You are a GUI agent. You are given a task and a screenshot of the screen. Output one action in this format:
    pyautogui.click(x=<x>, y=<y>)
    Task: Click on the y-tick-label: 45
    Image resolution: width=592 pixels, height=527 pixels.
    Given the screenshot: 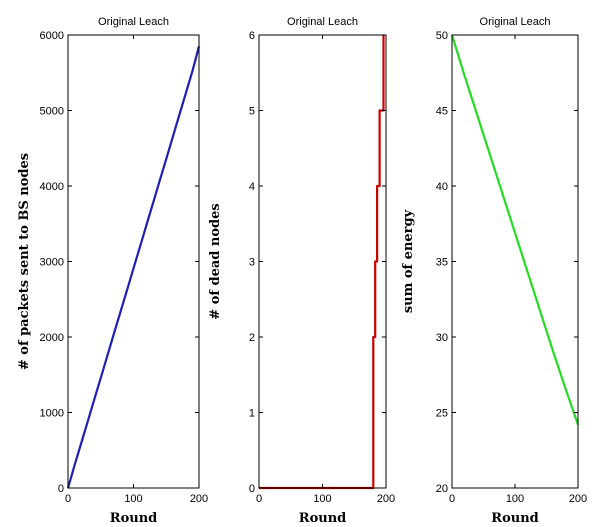 What is the action you would take?
    pyautogui.click(x=442, y=112)
    